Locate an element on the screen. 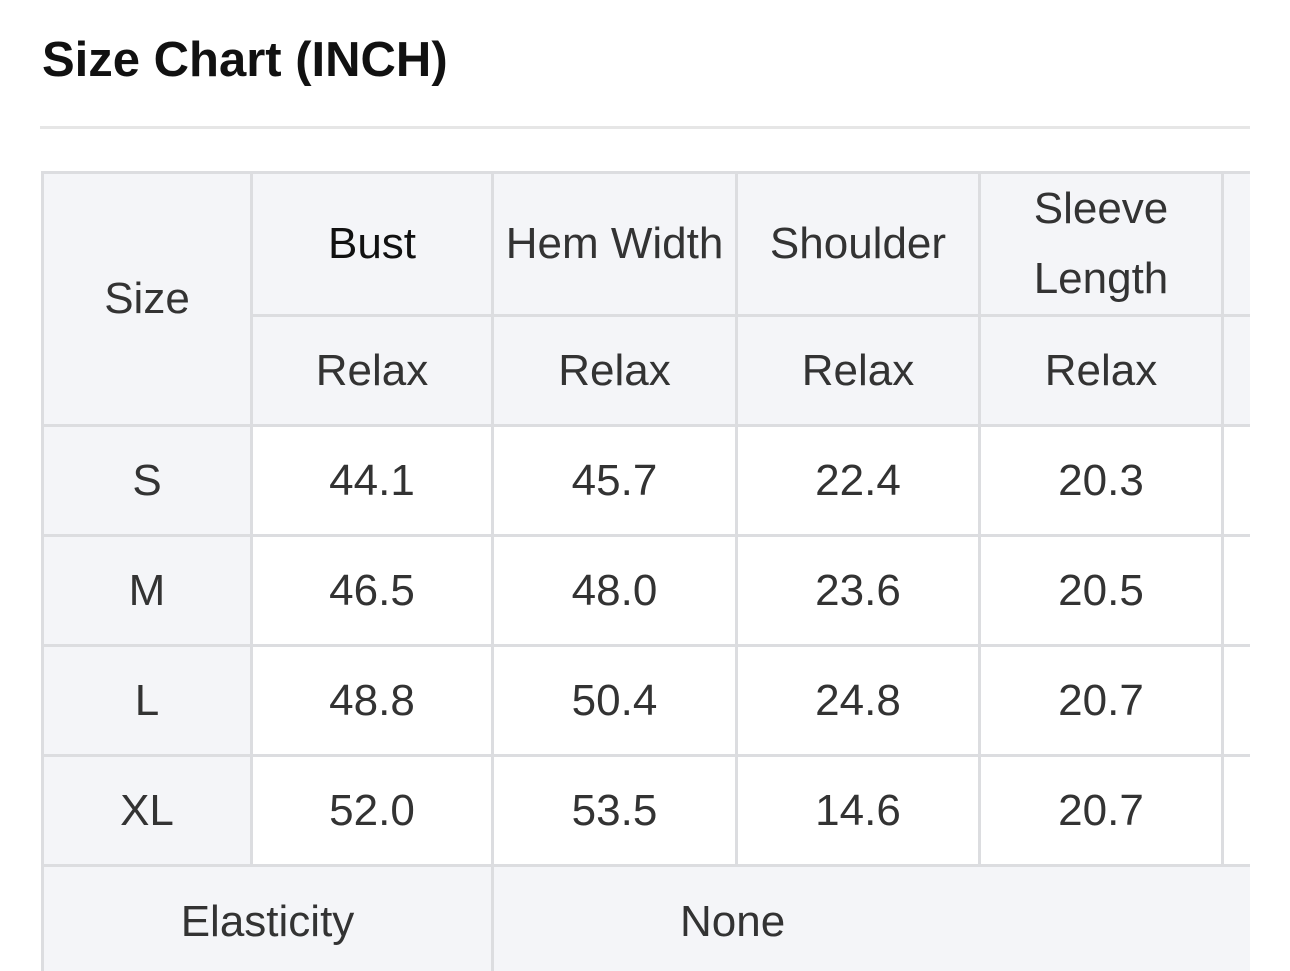  size-cell: XL is located at coordinates (147, 811).